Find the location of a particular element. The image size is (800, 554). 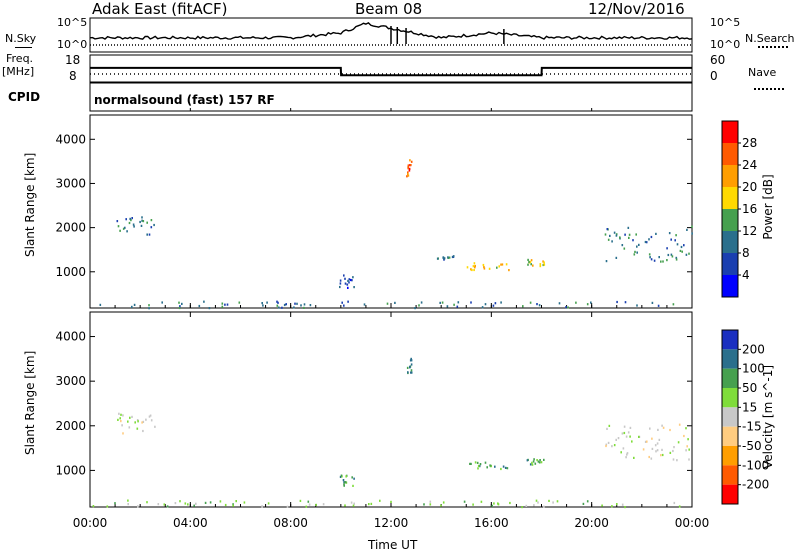

nave-label: Nave is located at coordinates (762, 72).